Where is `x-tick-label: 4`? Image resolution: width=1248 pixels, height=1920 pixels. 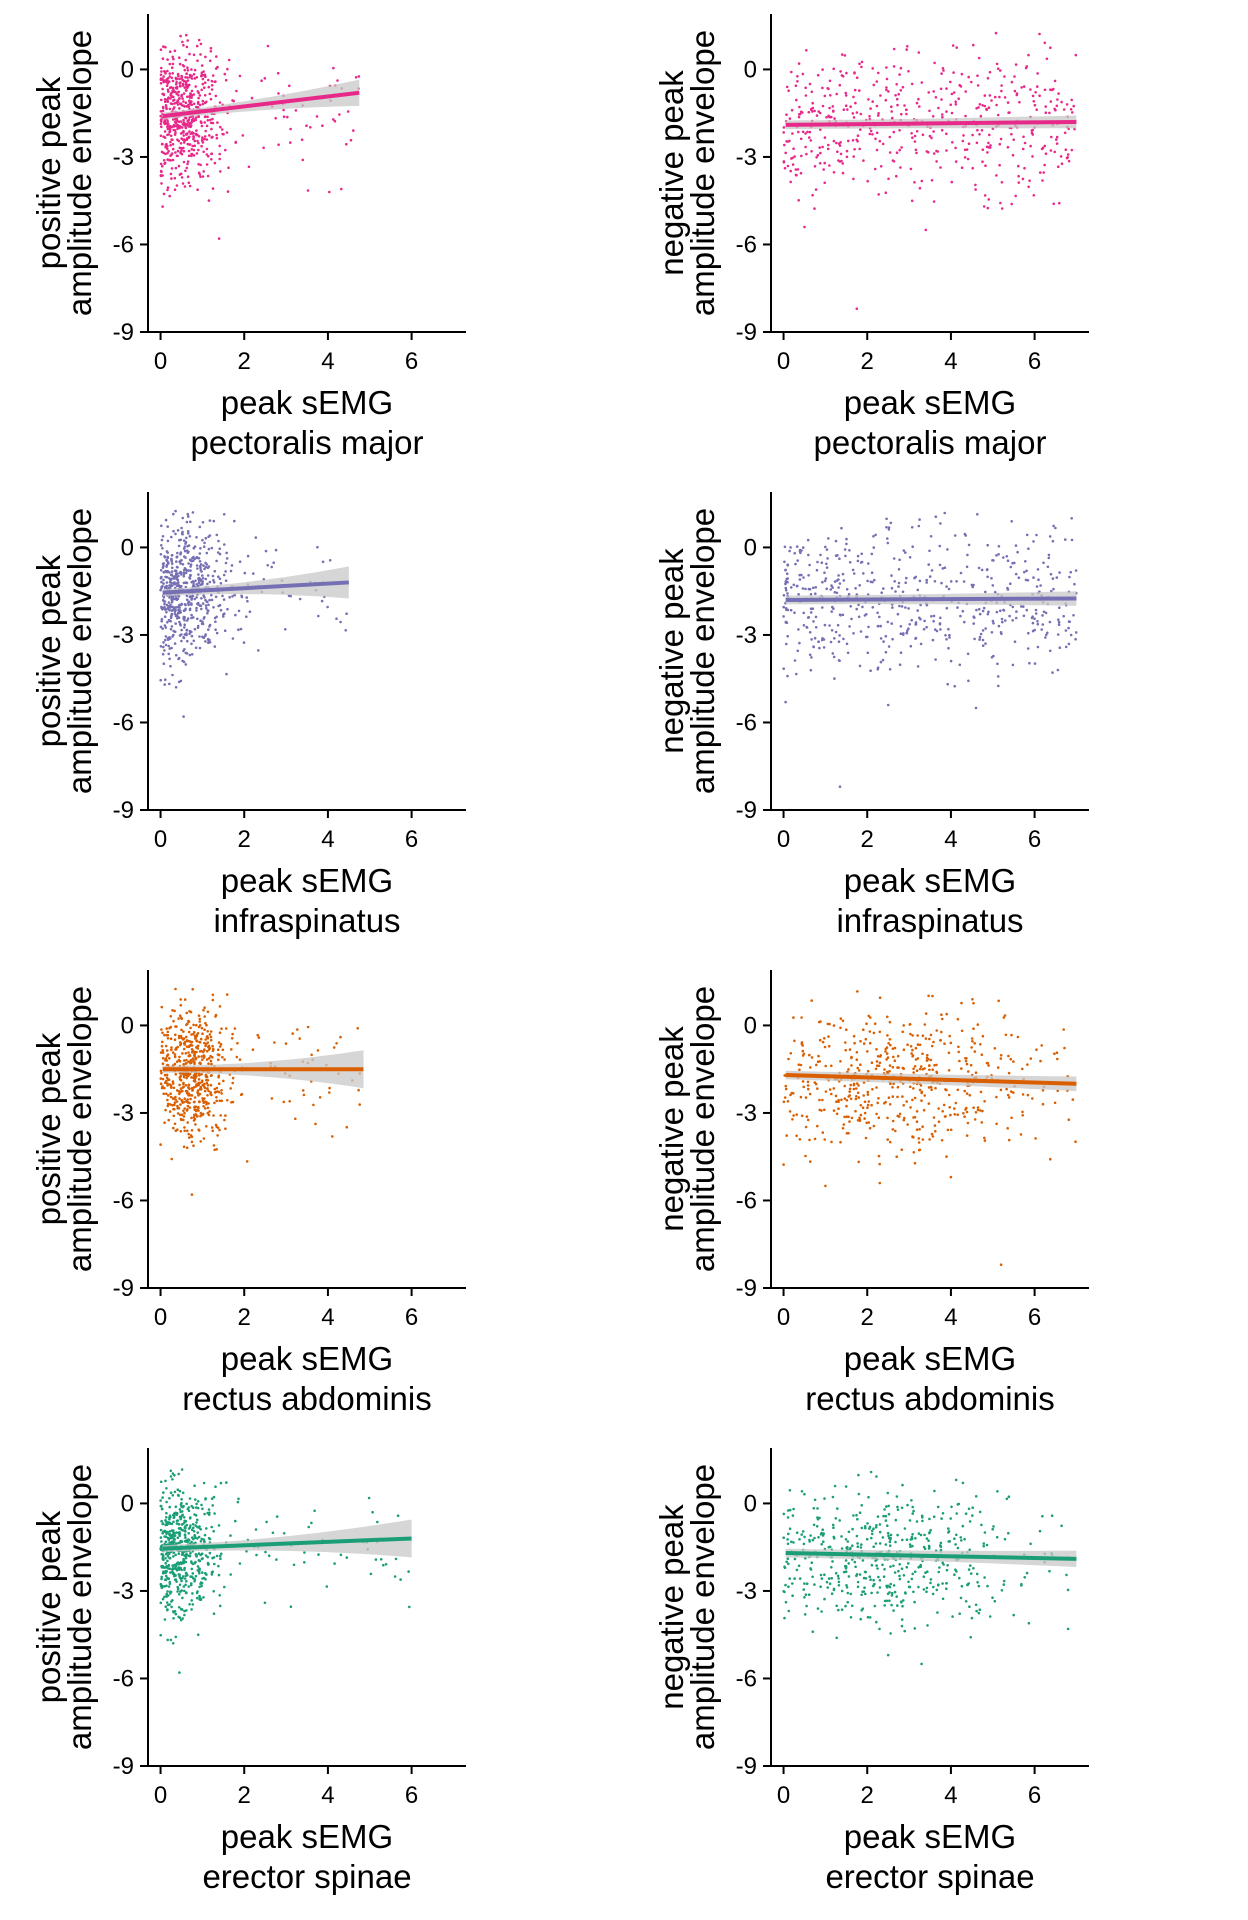
x-tick-label: 4 is located at coordinates (327, 361).